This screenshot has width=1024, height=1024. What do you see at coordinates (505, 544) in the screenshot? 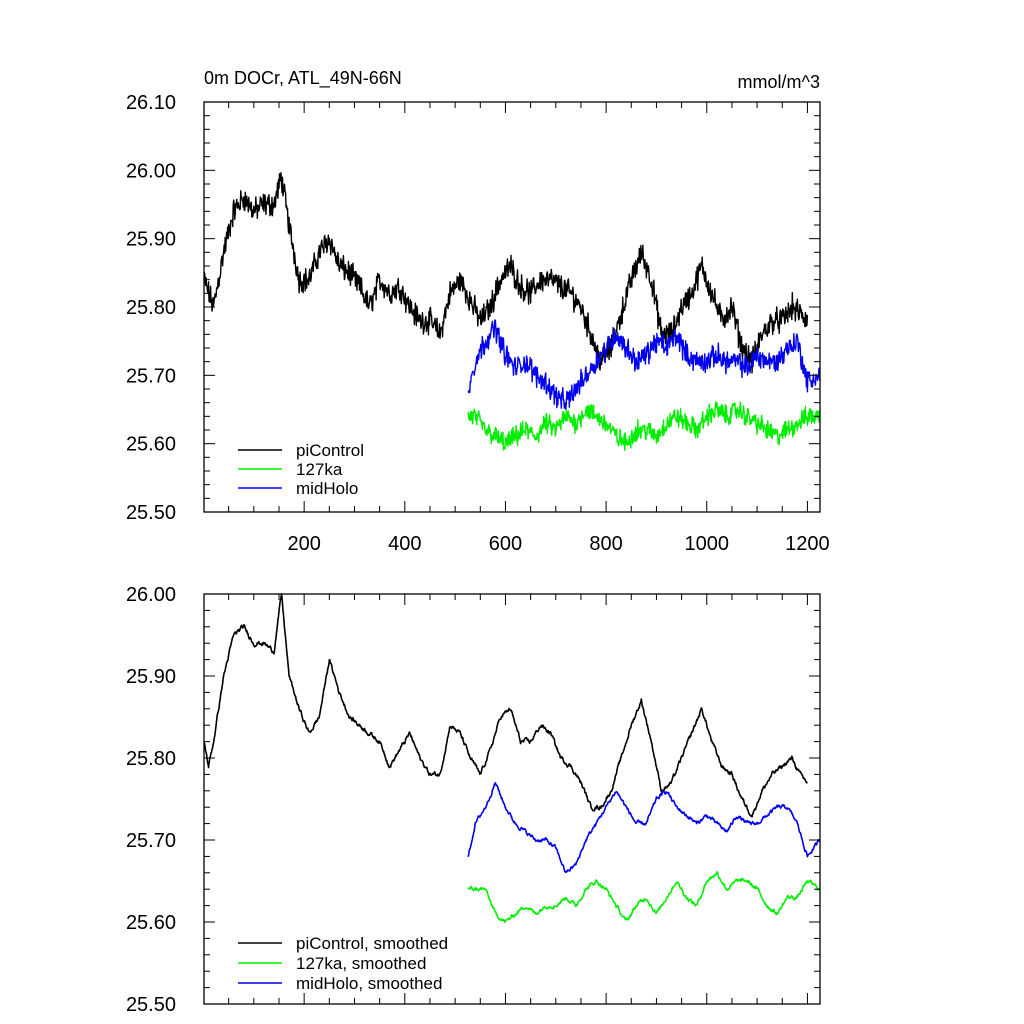
I see `x-tick-label: 600` at bounding box center [505, 544].